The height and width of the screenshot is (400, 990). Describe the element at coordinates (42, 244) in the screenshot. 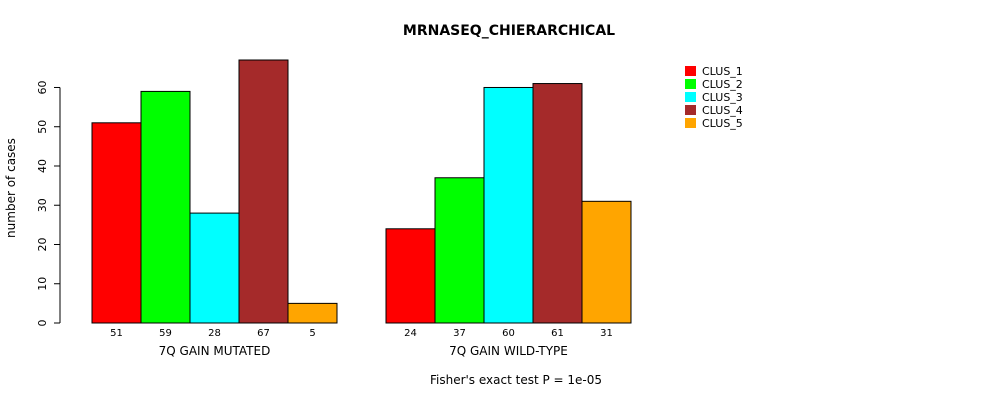

I see `y-tick-label: 20` at that location.